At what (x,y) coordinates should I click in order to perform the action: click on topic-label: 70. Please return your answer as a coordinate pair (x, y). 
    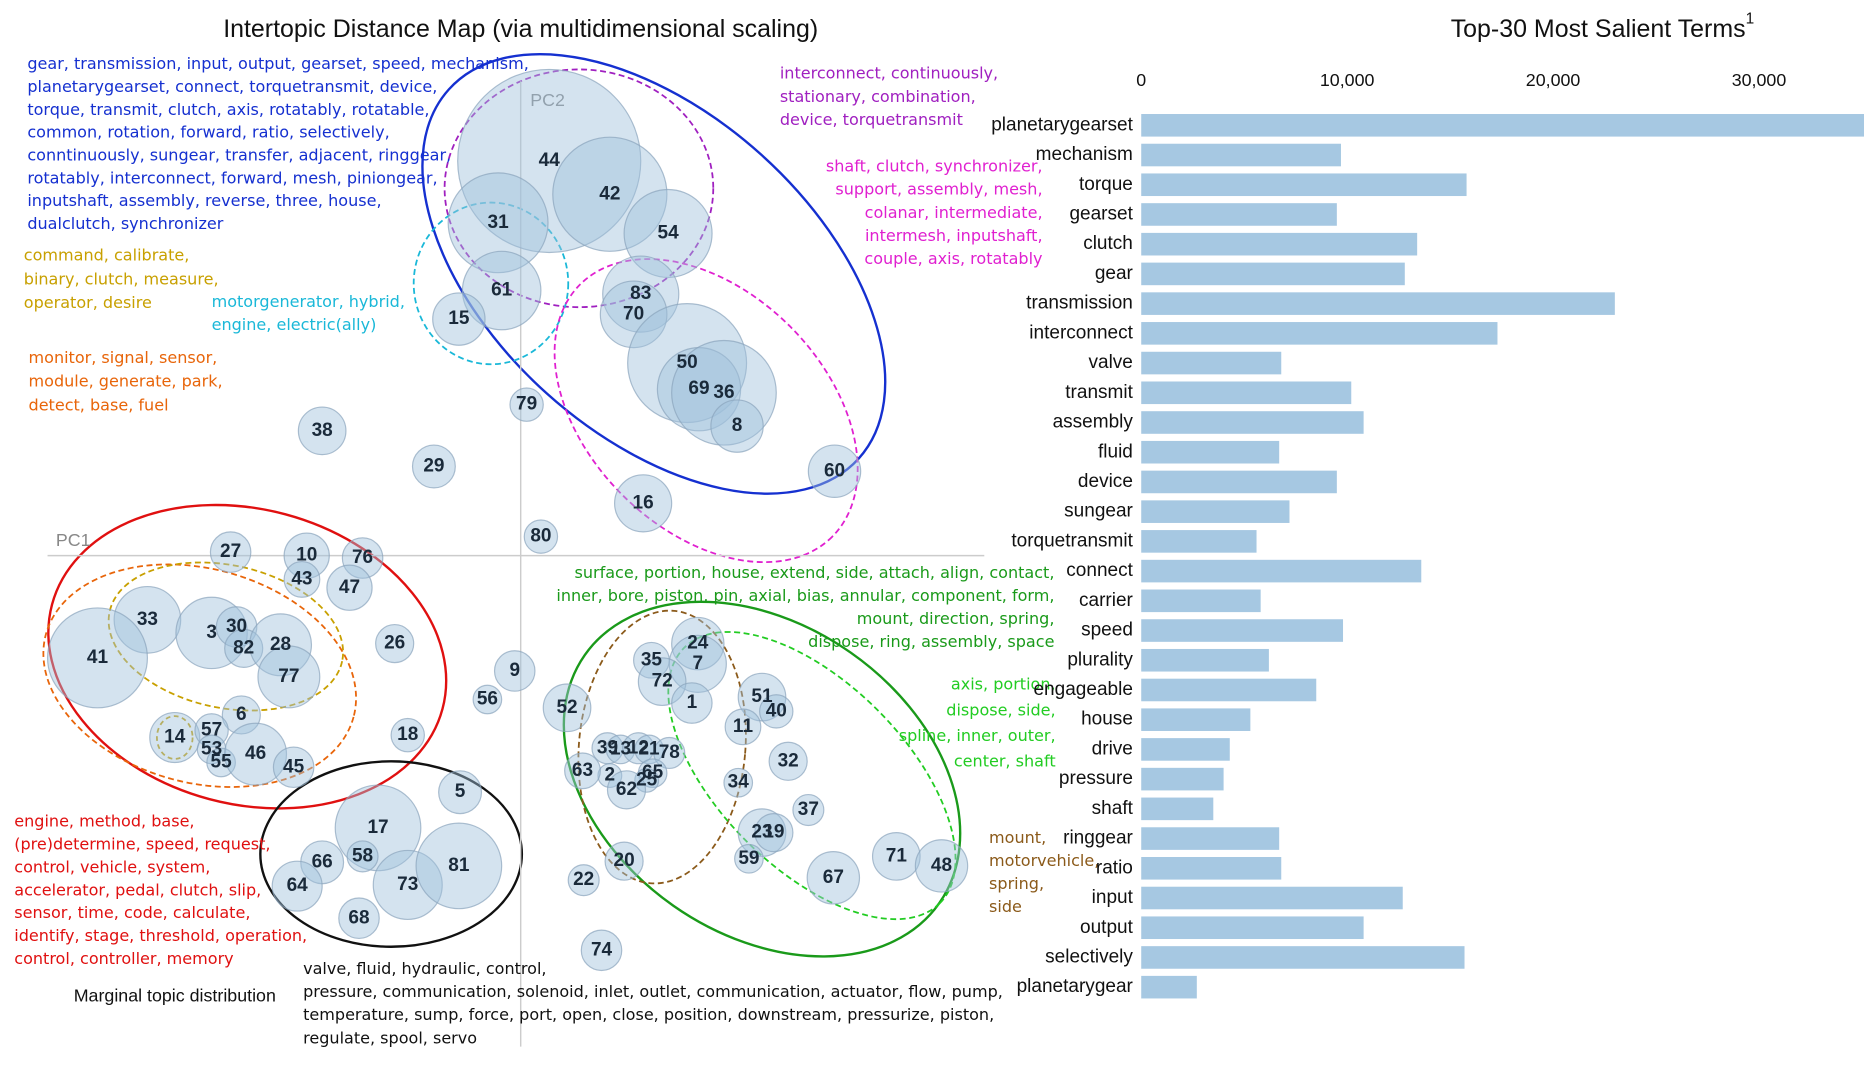
    Looking at the image, I should click on (633, 313).